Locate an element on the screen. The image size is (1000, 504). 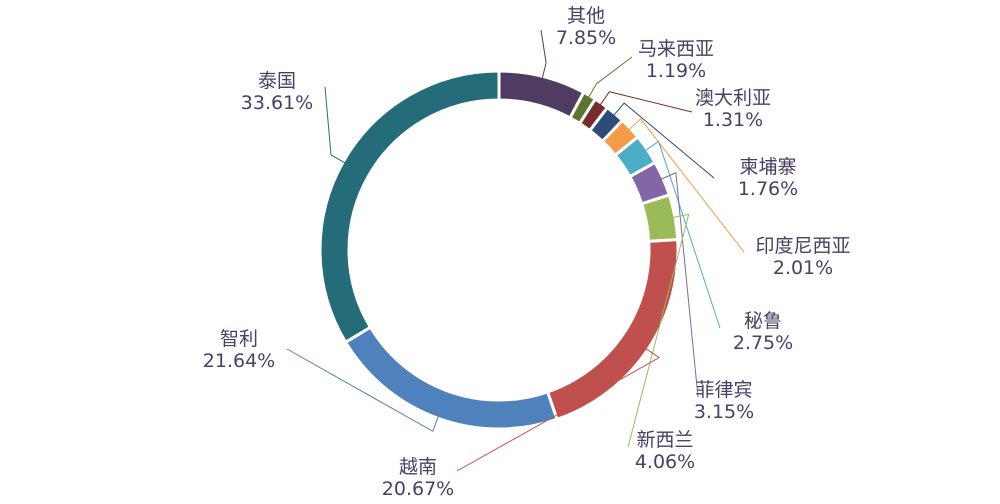
slice-6-value-label: 3.15% is located at coordinates (724, 412).